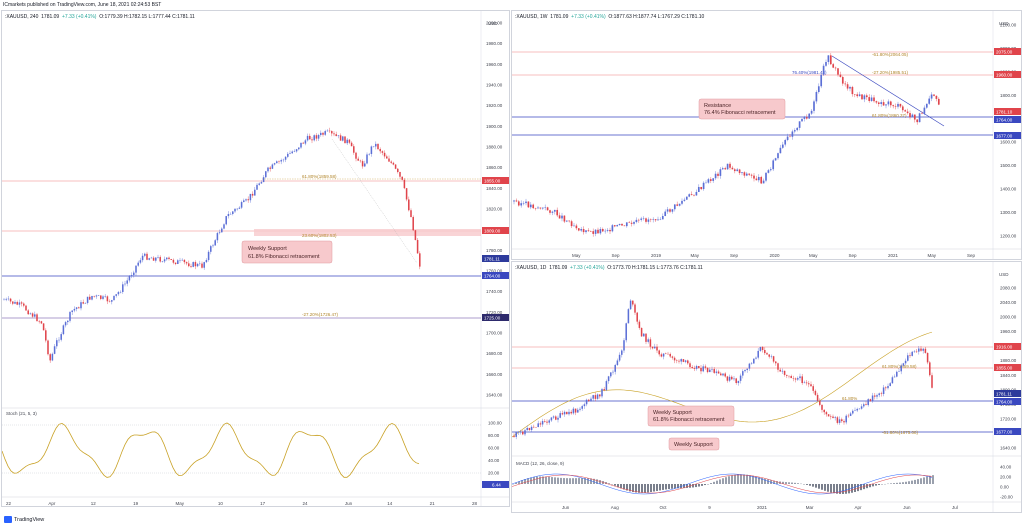  Describe the element at coordinates (1008, 375) in the screenshot. I see `price-axis-label: 1840.00` at that location.